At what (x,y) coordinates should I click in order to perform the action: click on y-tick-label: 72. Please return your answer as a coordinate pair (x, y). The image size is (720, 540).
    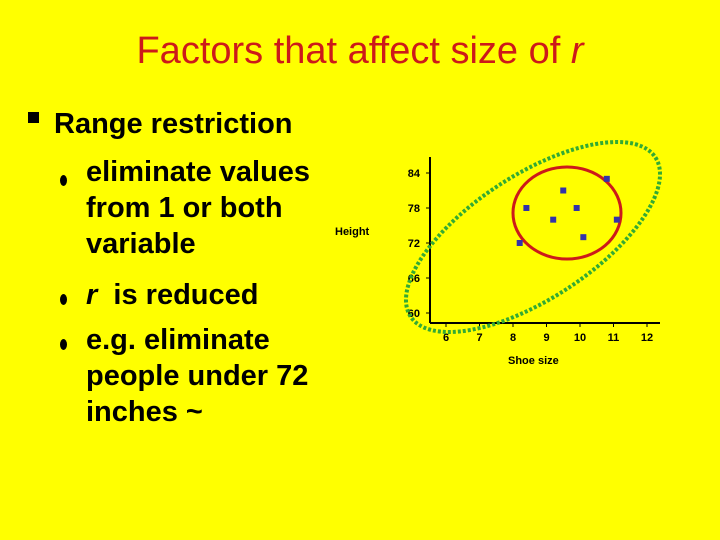
    Looking at the image, I should click on (414, 244).